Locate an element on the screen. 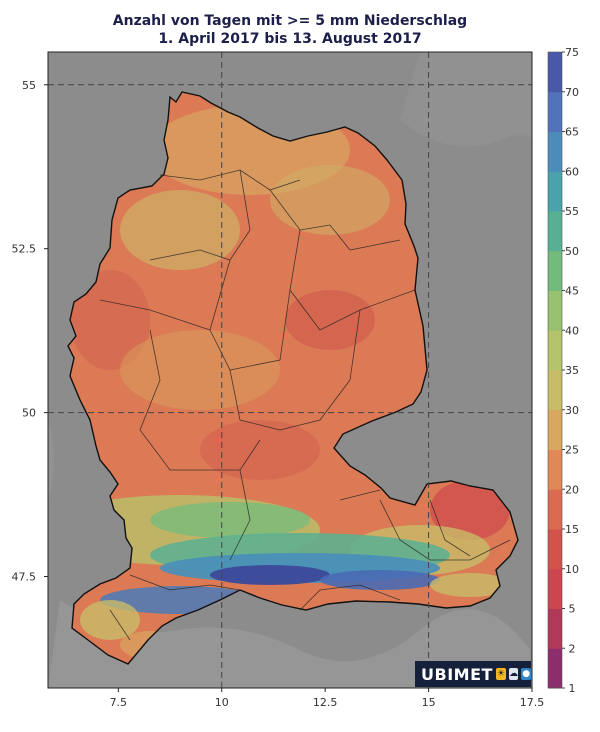 The height and width of the screenshot is (732, 600). colorbar-label: 65 is located at coordinates (572, 132).